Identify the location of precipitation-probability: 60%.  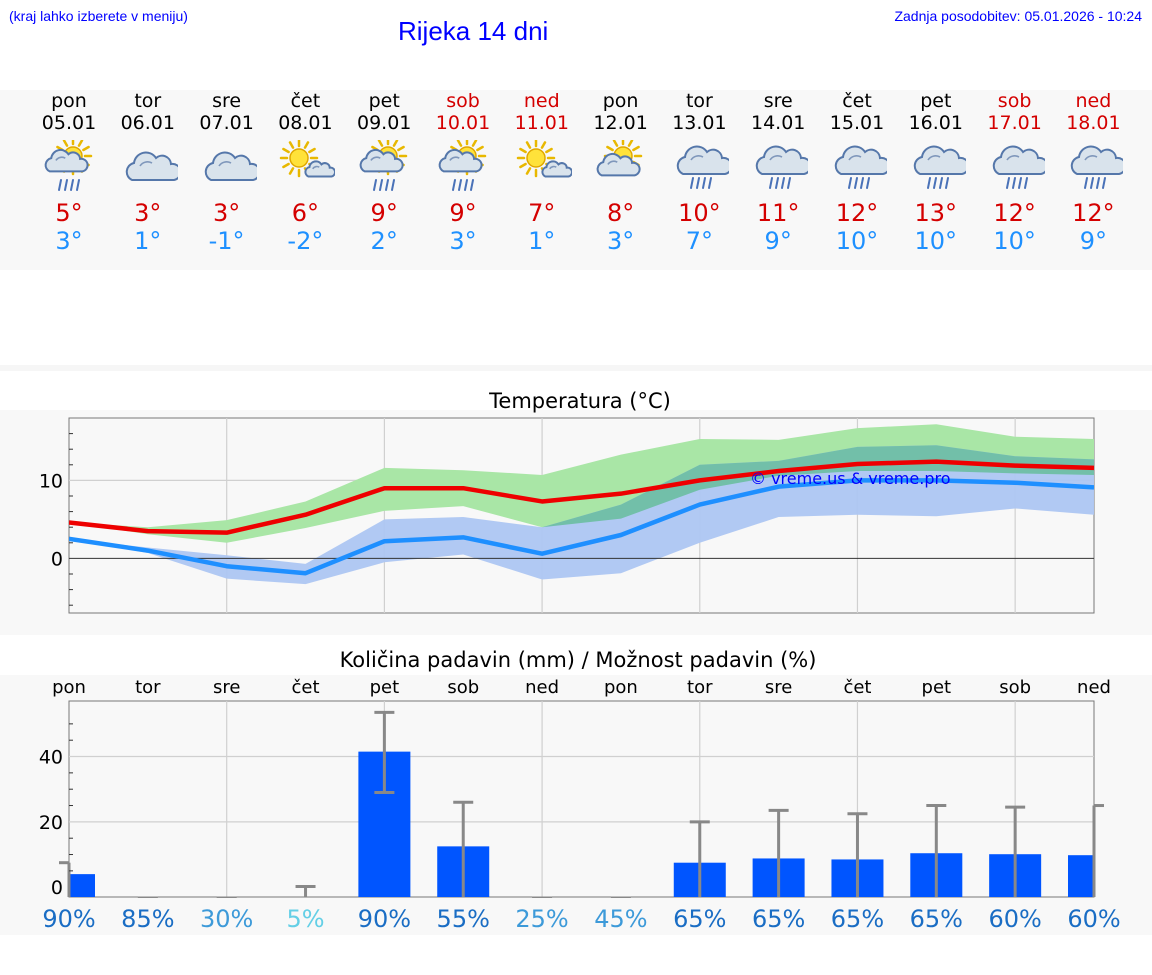
(1014, 919).